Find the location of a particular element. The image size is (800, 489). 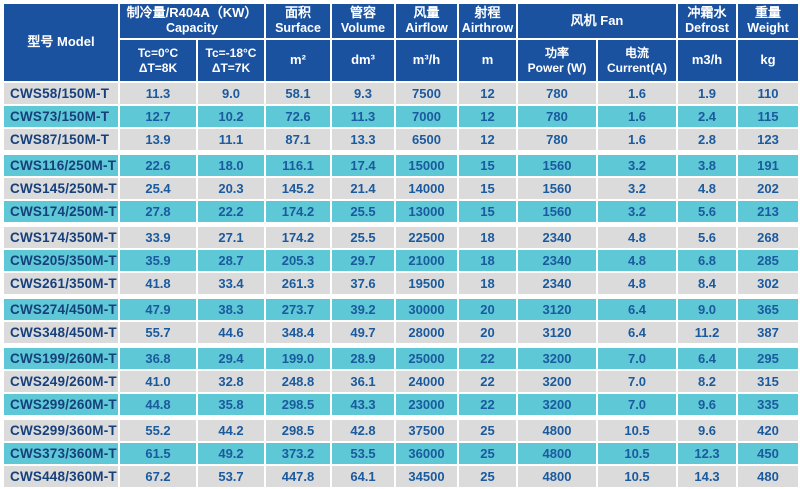

header-tc18-line1: Tc=-18°C is located at coordinates (231, 52).